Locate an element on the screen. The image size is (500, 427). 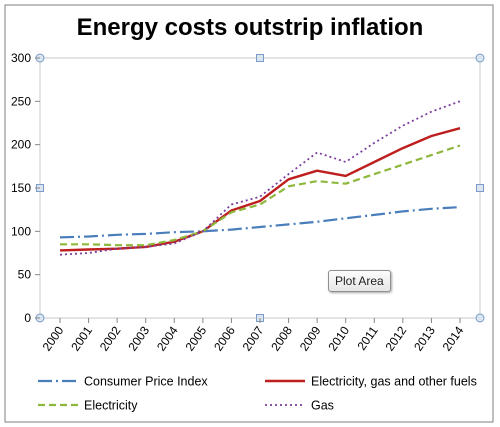
x-tick-label: 2014 is located at coordinates (453, 338).